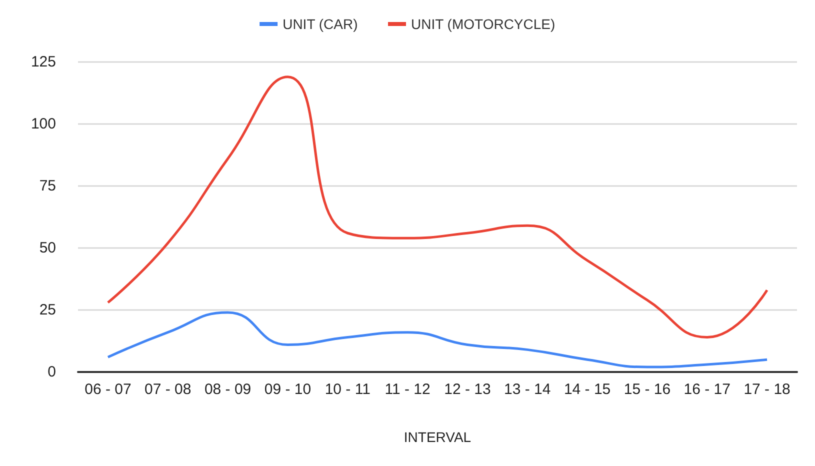  What do you see at coordinates (407, 389) in the screenshot?
I see `x-tick-label: 11 - 12` at bounding box center [407, 389].